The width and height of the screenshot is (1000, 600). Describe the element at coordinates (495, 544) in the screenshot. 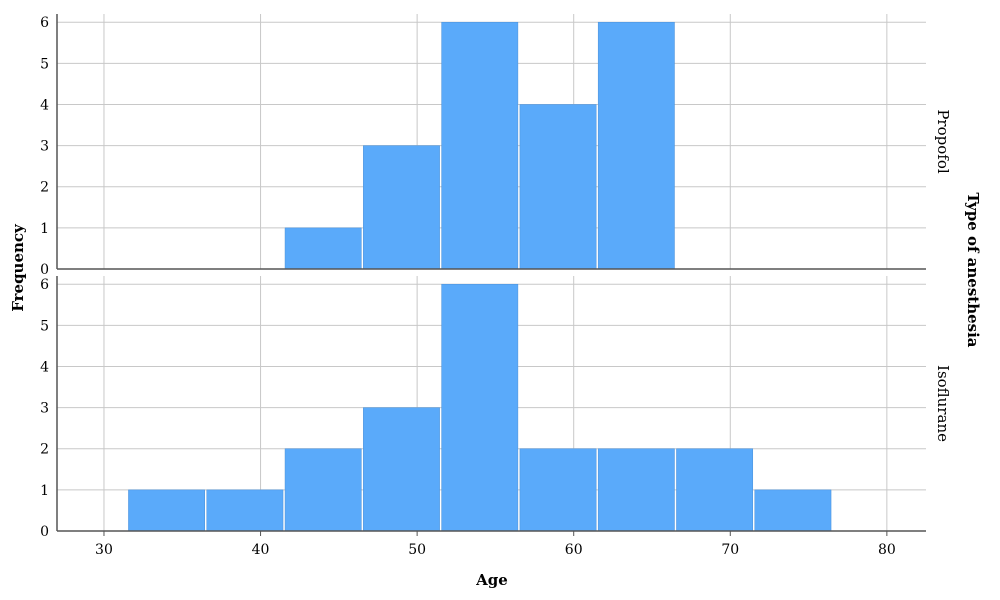

I see `x-axis-ticks: 30 40 50 60 70 80` at that location.